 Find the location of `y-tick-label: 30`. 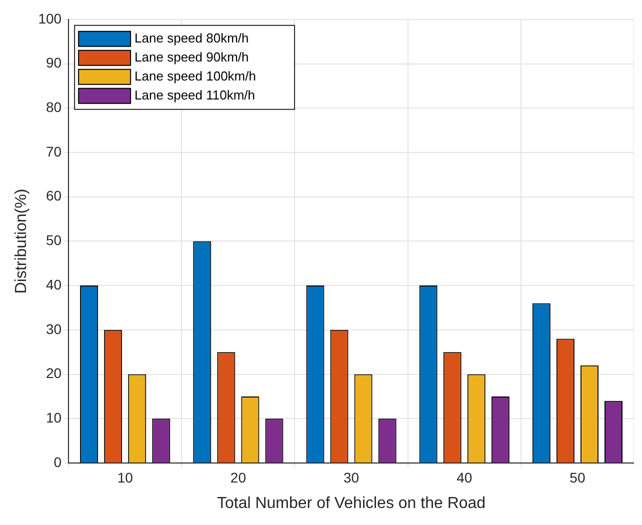

y-tick-label: 30 is located at coordinates (54, 328).